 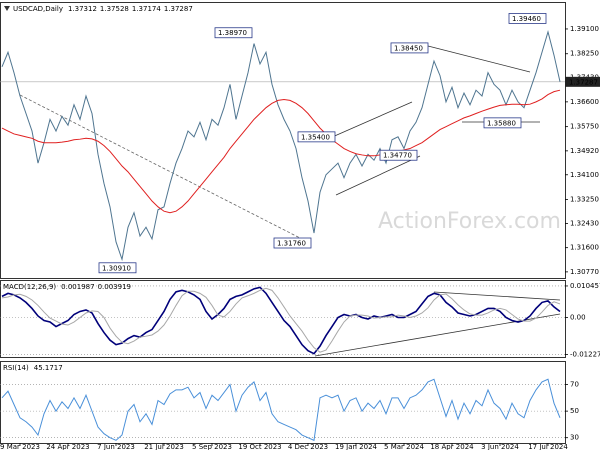 What do you see at coordinates (469, 221) in the screenshot?
I see `watermark: ActionForex.com` at bounding box center [469, 221].